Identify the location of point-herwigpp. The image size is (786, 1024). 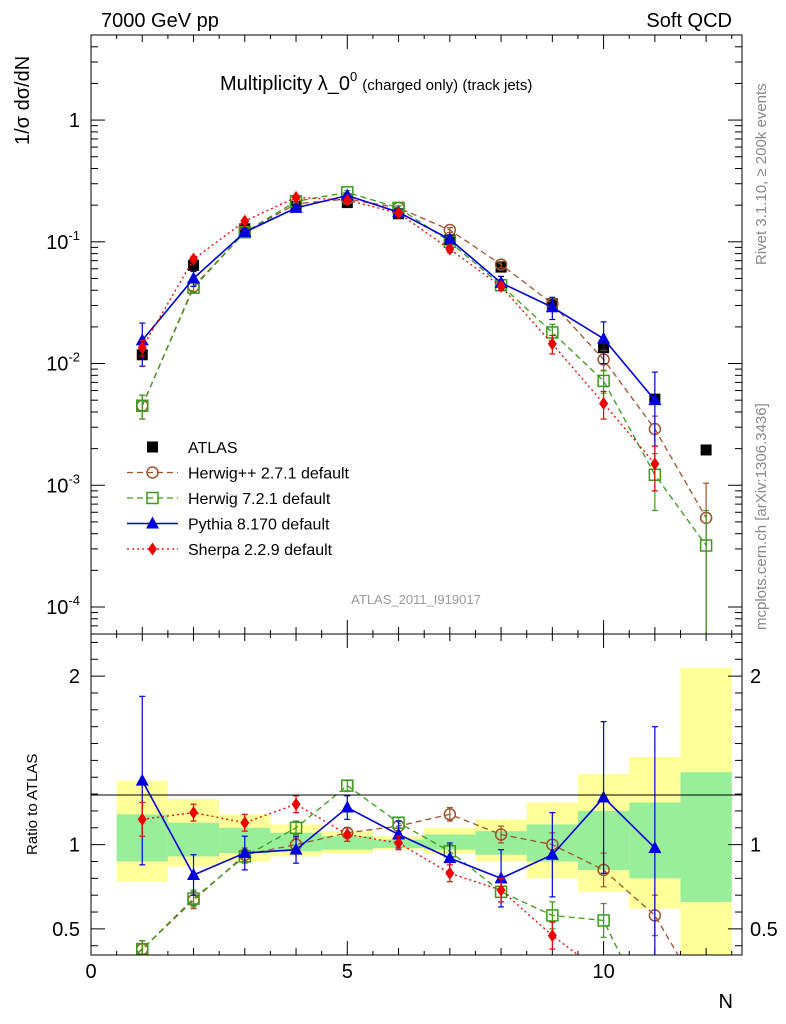
(501, 264).